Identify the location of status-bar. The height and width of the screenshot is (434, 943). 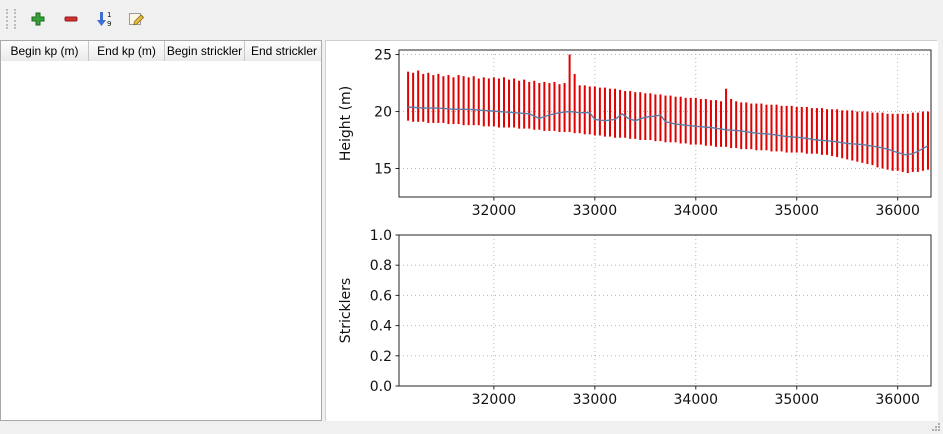
(471, 427).